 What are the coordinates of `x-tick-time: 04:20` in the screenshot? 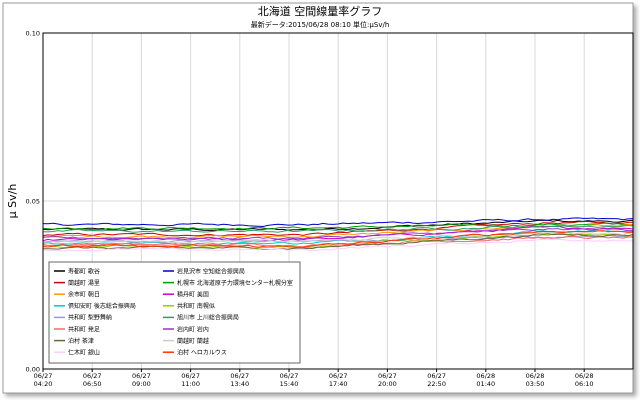 It's located at (43, 384).